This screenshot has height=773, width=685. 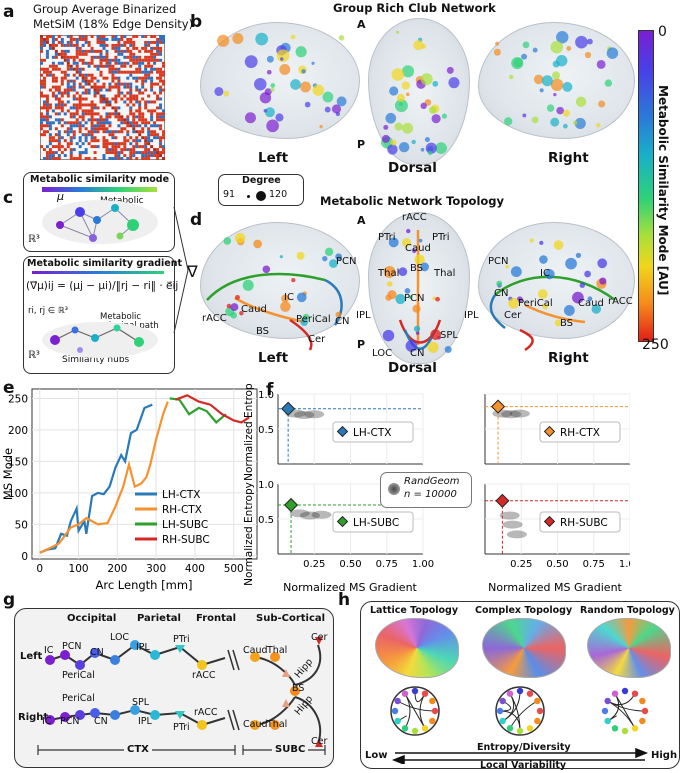 I want to click on d-dorsal-label-thal-l: Thal, so click(x=389, y=273).